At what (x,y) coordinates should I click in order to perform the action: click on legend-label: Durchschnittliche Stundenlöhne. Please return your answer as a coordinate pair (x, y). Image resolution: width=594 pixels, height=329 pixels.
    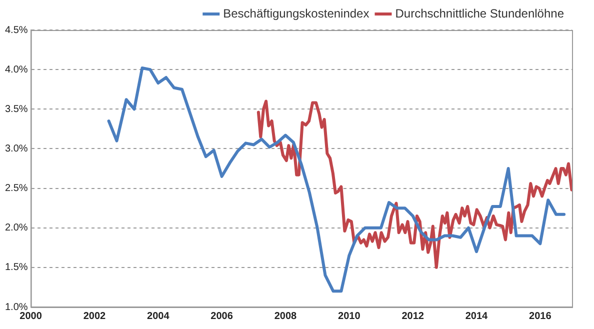
    Looking at the image, I should click on (479, 13).